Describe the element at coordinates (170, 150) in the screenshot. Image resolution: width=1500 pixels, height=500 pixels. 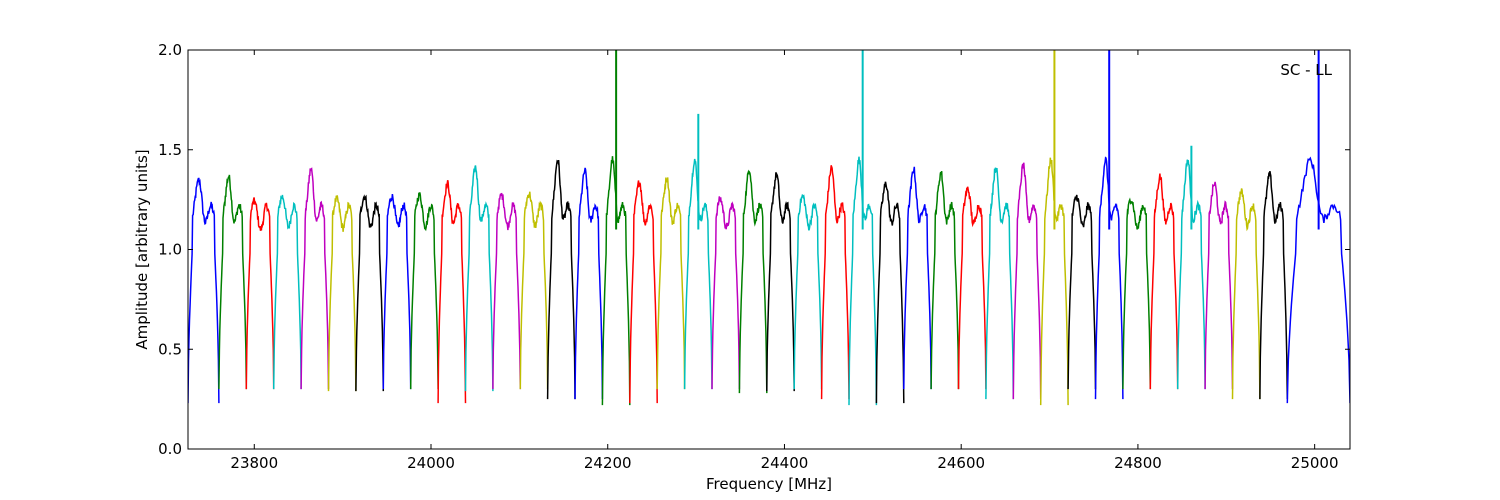
I see `y-tick-label: 1.5` at that location.